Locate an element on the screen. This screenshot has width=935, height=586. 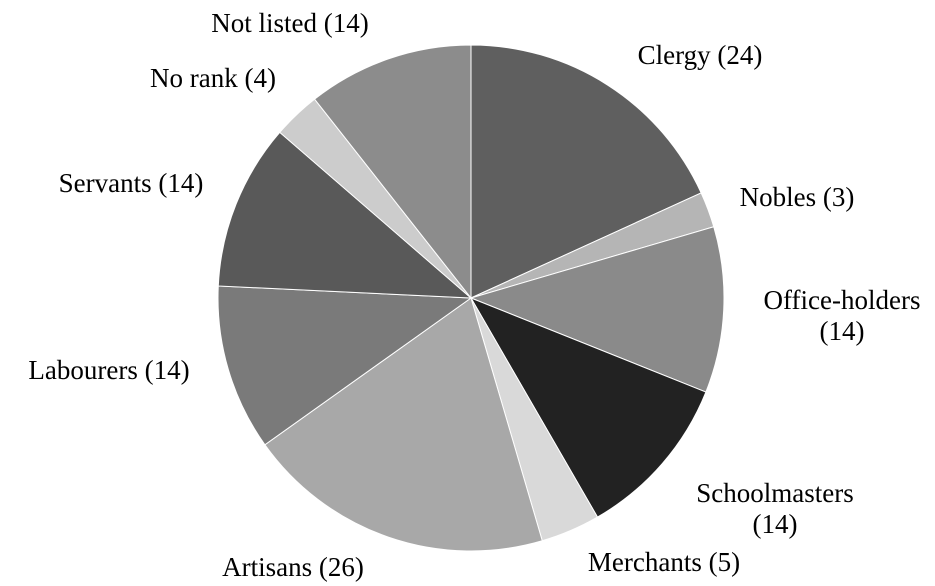
pie-slice-clergy is located at coordinates (586, 171).